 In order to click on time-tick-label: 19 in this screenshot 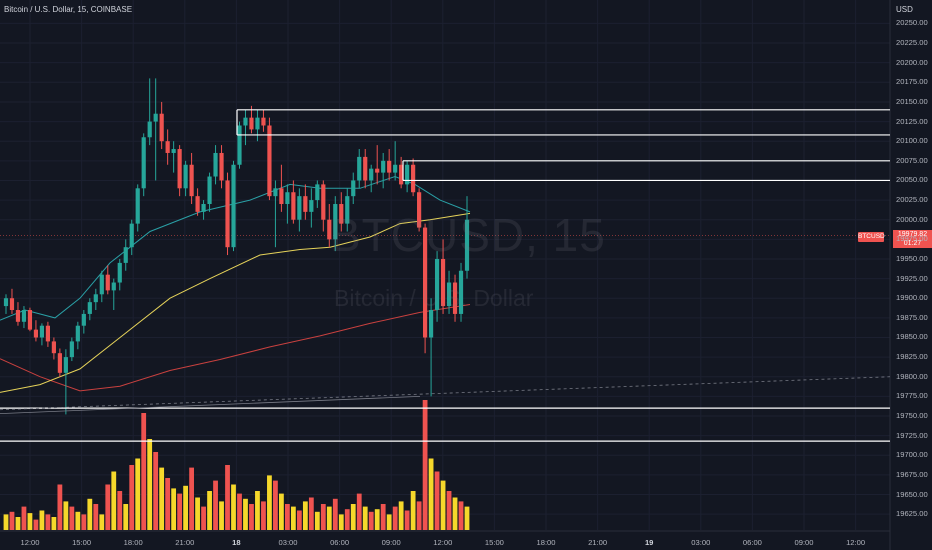, I will do `click(649, 542)`.